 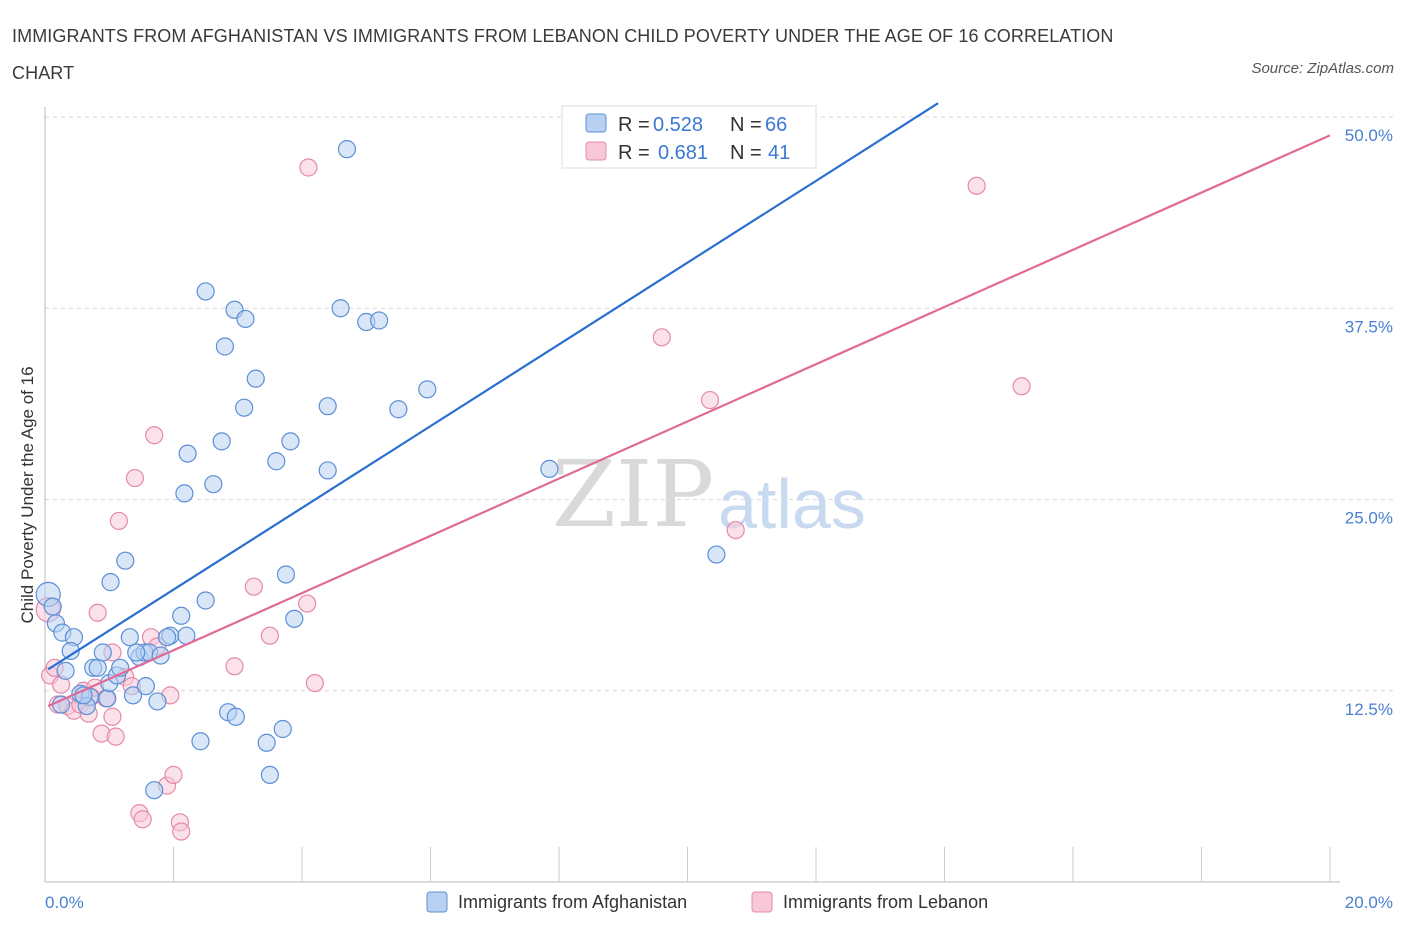 What do you see at coordinates (1322, 68) in the screenshot?
I see `source-credit: Source: ZipAtlas.com` at bounding box center [1322, 68].